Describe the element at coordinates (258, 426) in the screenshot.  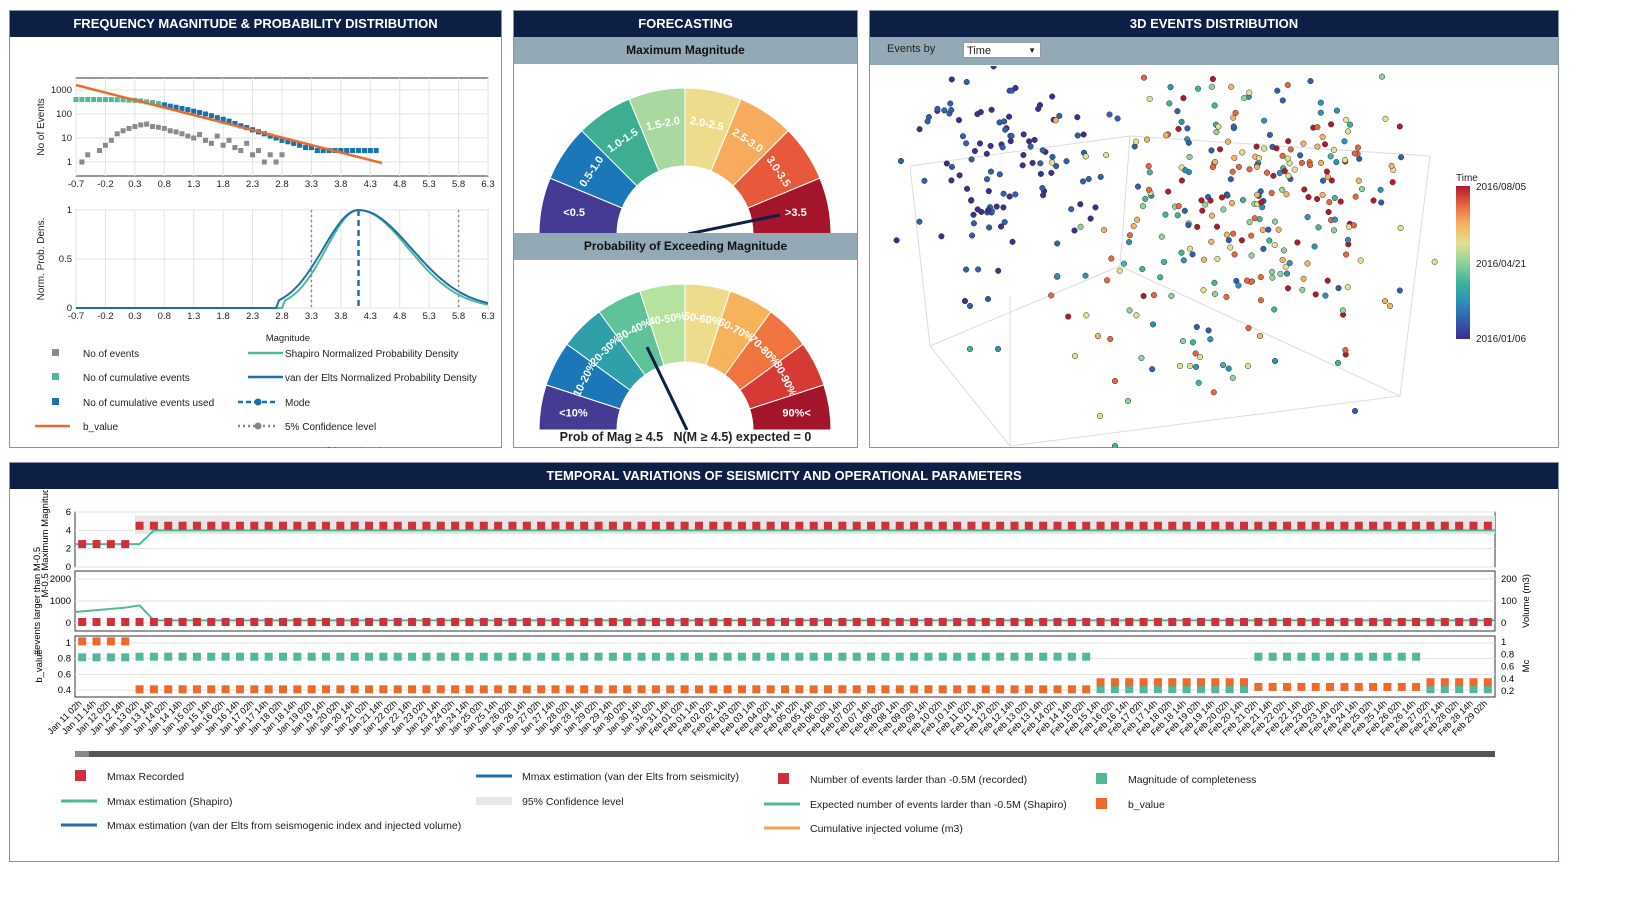
I see `legend-marker` at that location.